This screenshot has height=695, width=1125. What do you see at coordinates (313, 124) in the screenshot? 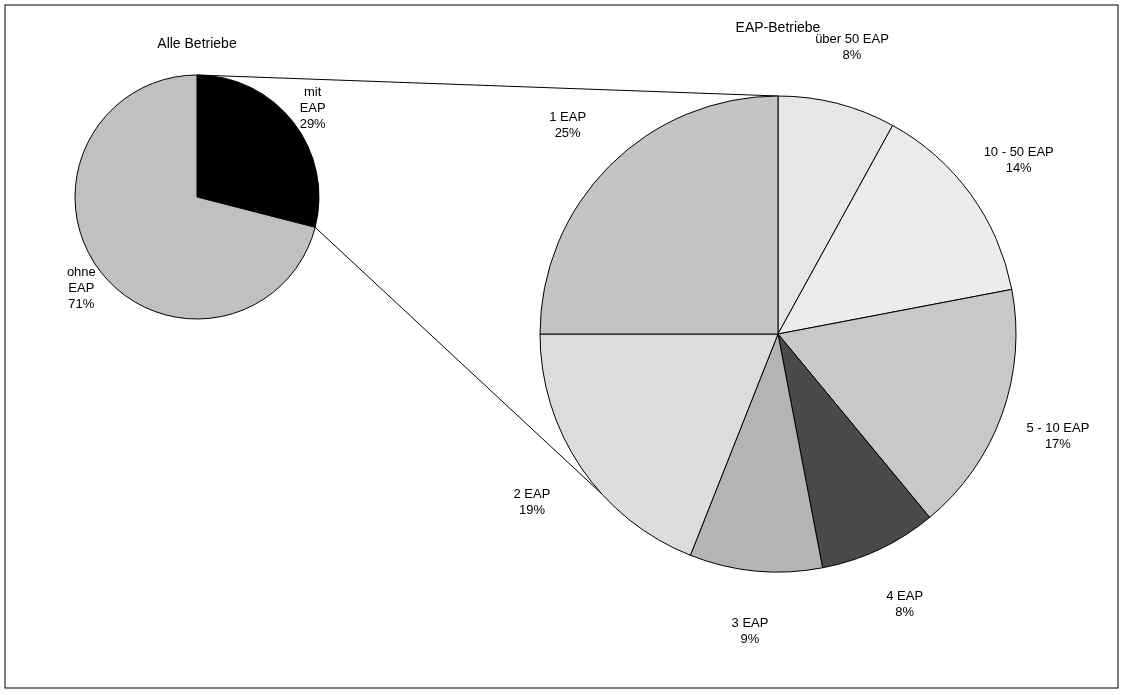
I see `data-label: 29%` at bounding box center [313, 124].